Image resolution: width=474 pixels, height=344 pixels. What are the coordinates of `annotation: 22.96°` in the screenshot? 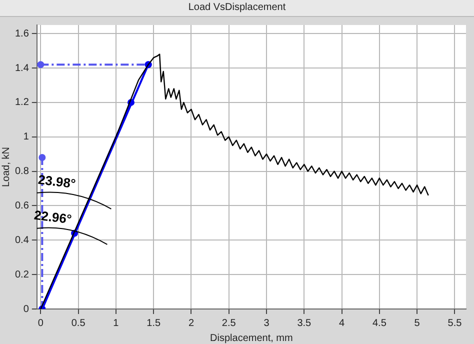 It's located at (52, 217).